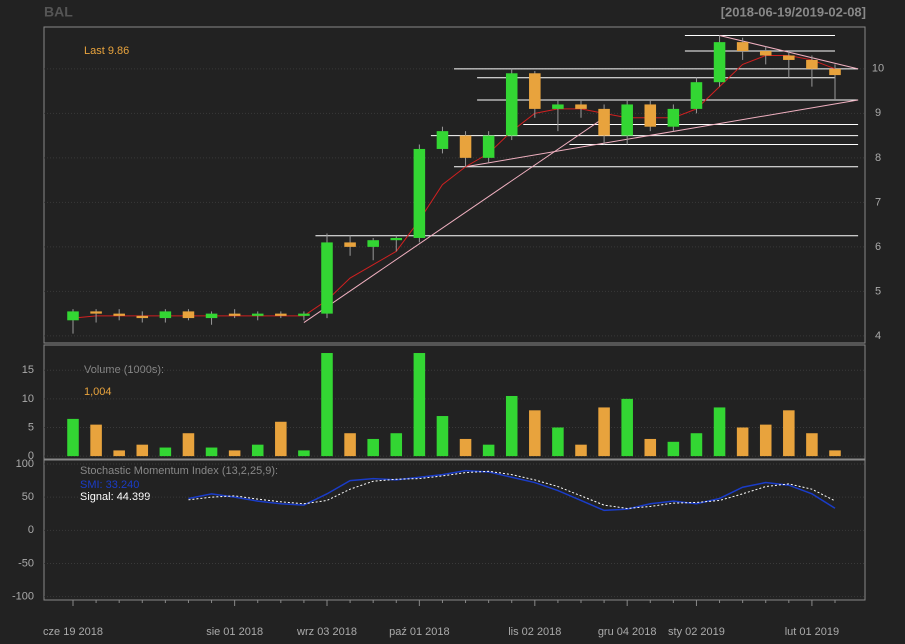 Image resolution: width=905 pixels, height=644 pixels. Describe the element at coordinates (878, 336) in the screenshot. I see `y-tick-label: 4` at that location.